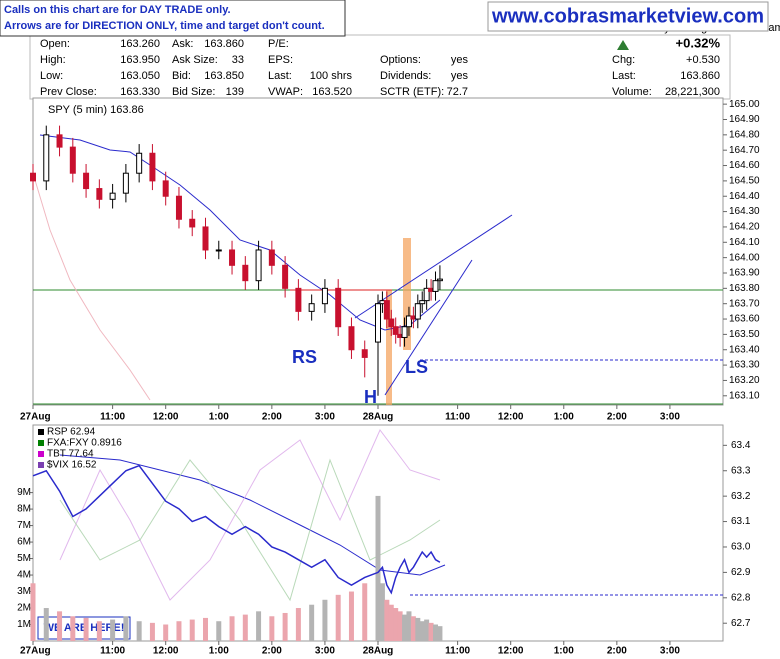  Describe the element at coordinates (457, 92) in the screenshot. I see `quote-value: 72.7` at that location.